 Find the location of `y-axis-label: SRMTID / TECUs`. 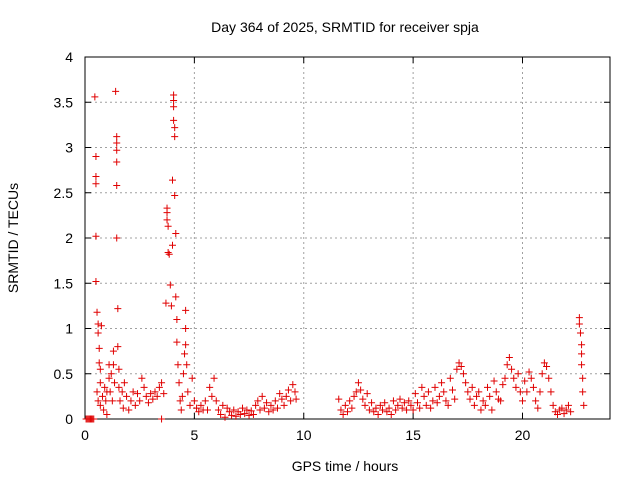

y-axis-label: SRMTID / TECUs is located at coordinates (13, 238).